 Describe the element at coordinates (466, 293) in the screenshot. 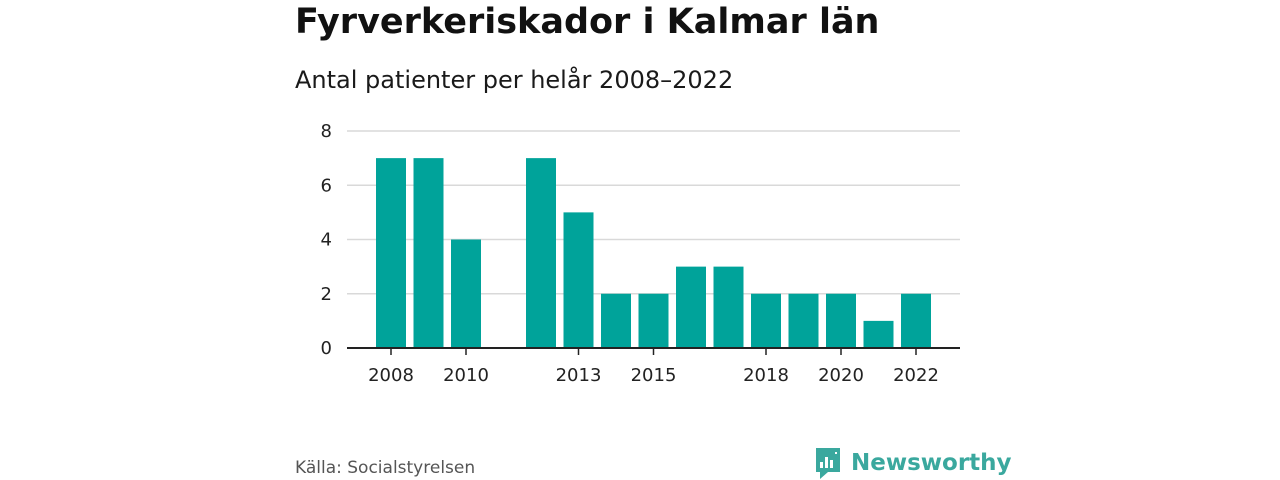

I see `bar-2010` at that location.